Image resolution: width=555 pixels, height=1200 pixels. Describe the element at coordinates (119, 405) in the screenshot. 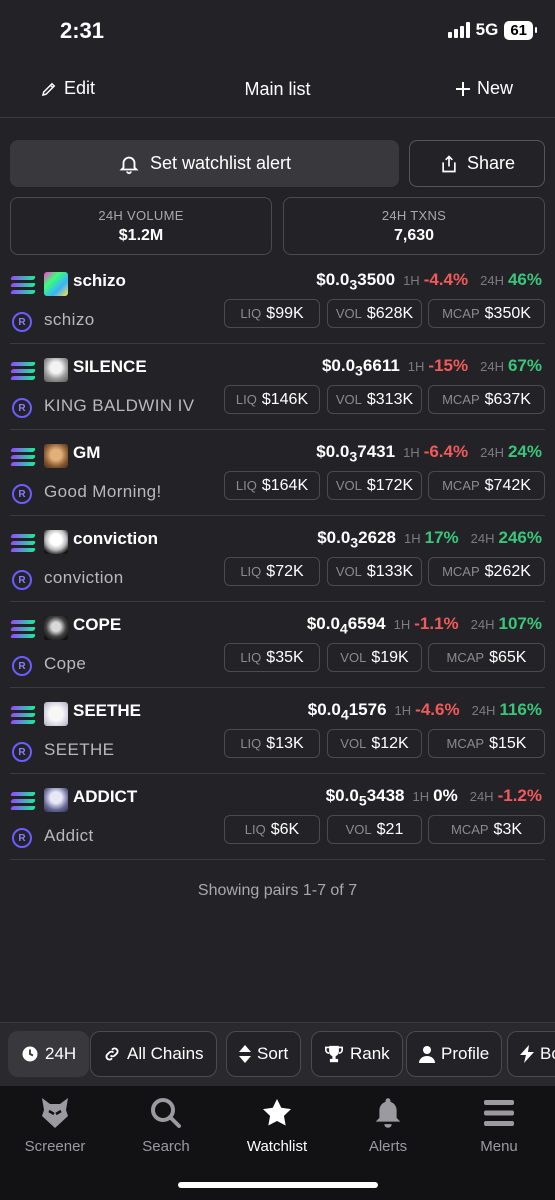

I see `token-name: KING BALDWIN IV` at that location.